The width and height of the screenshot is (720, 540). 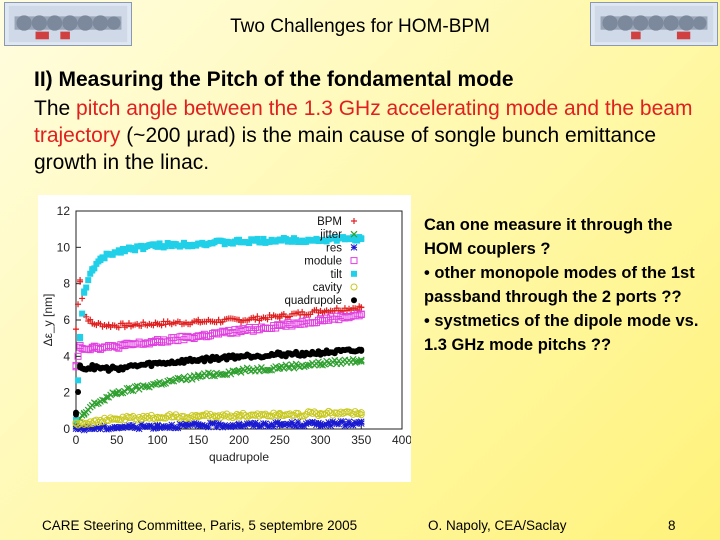 I want to click on body-highlight-trajectory: and the beam trajectory, so click(x=363, y=122).